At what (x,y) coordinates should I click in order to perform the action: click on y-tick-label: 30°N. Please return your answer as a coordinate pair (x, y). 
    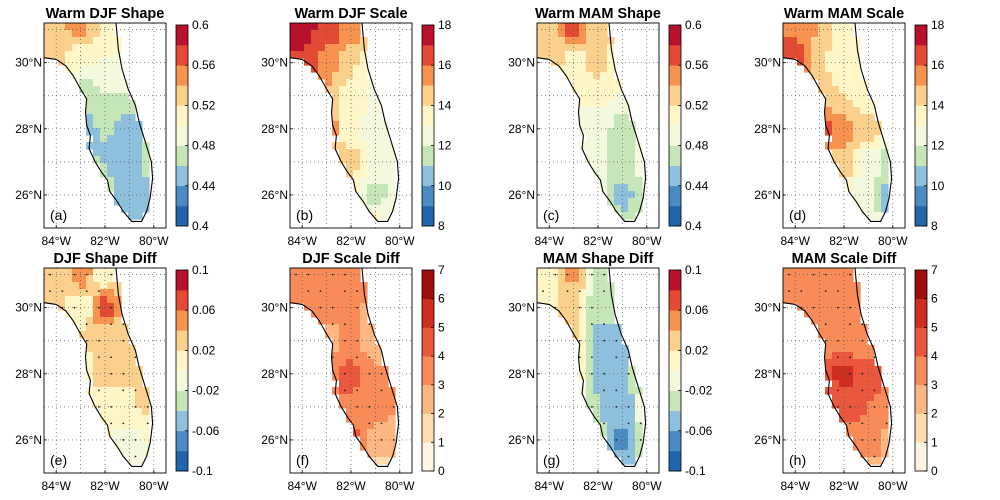
    Looking at the image, I should click on (28, 63).